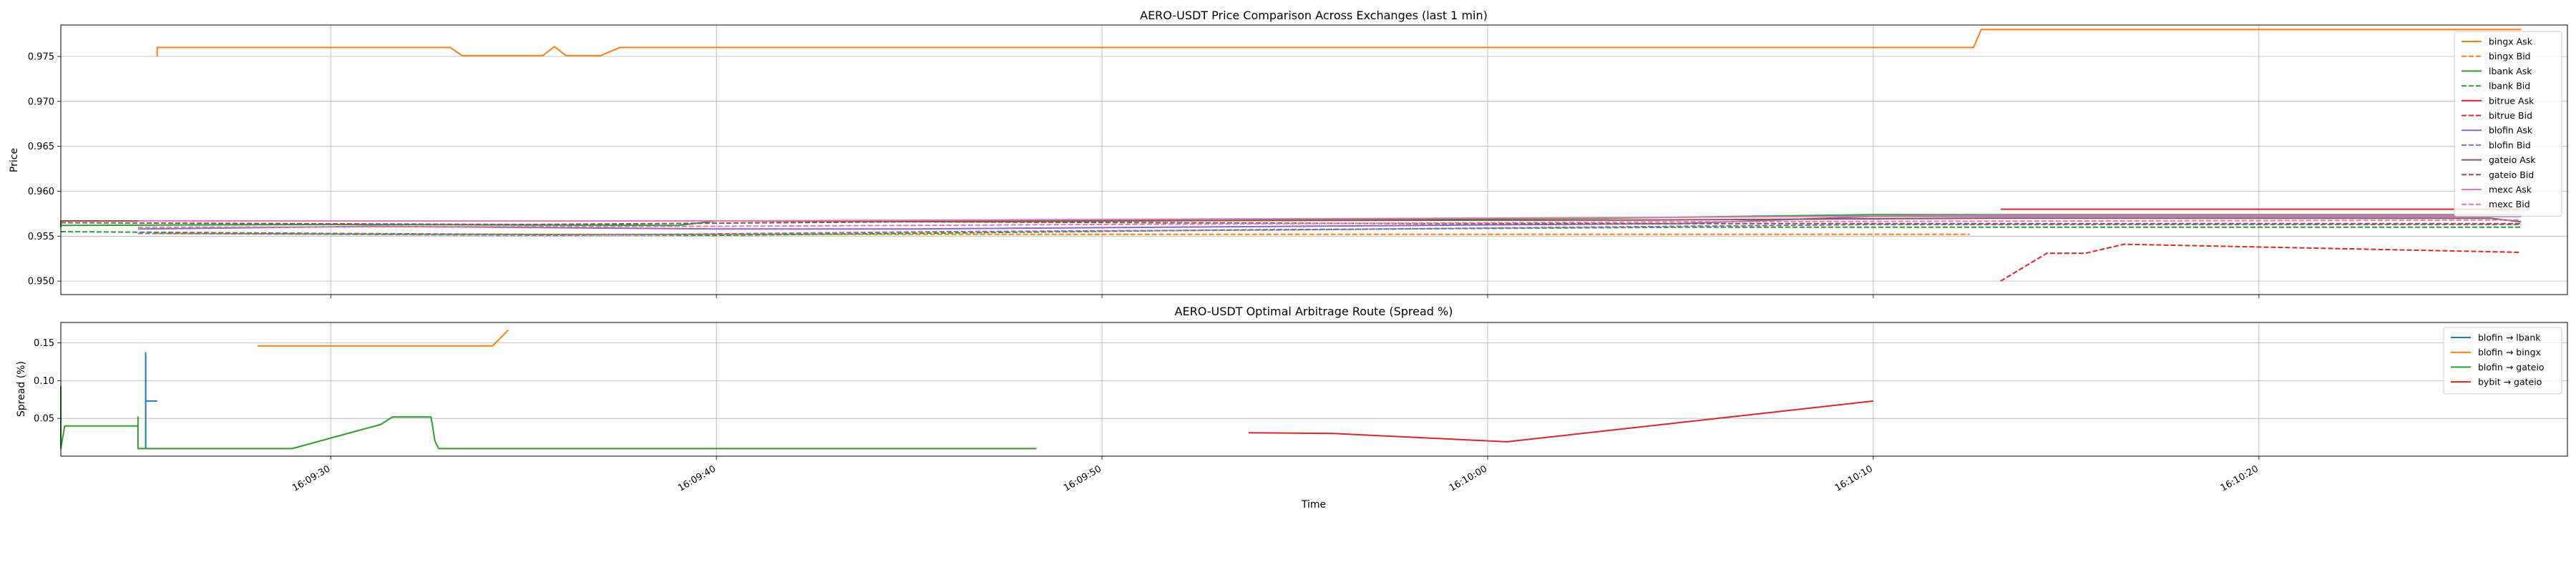 The width and height of the screenshot is (2576, 572). Describe the element at coordinates (1339, 42) in the screenshot. I see `series-line-bingx-ask` at that location.